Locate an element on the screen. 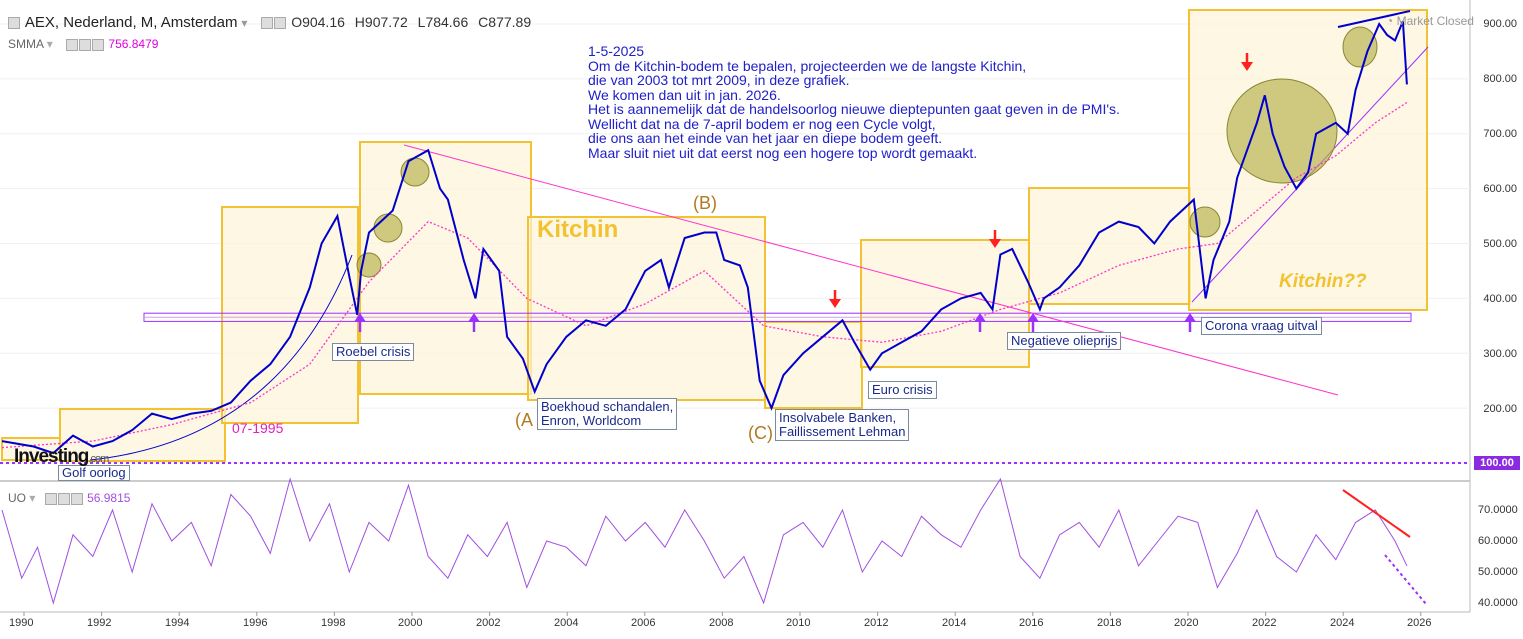 The width and height of the screenshot is (1523, 639). open-label: O is located at coordinates (297, 22).